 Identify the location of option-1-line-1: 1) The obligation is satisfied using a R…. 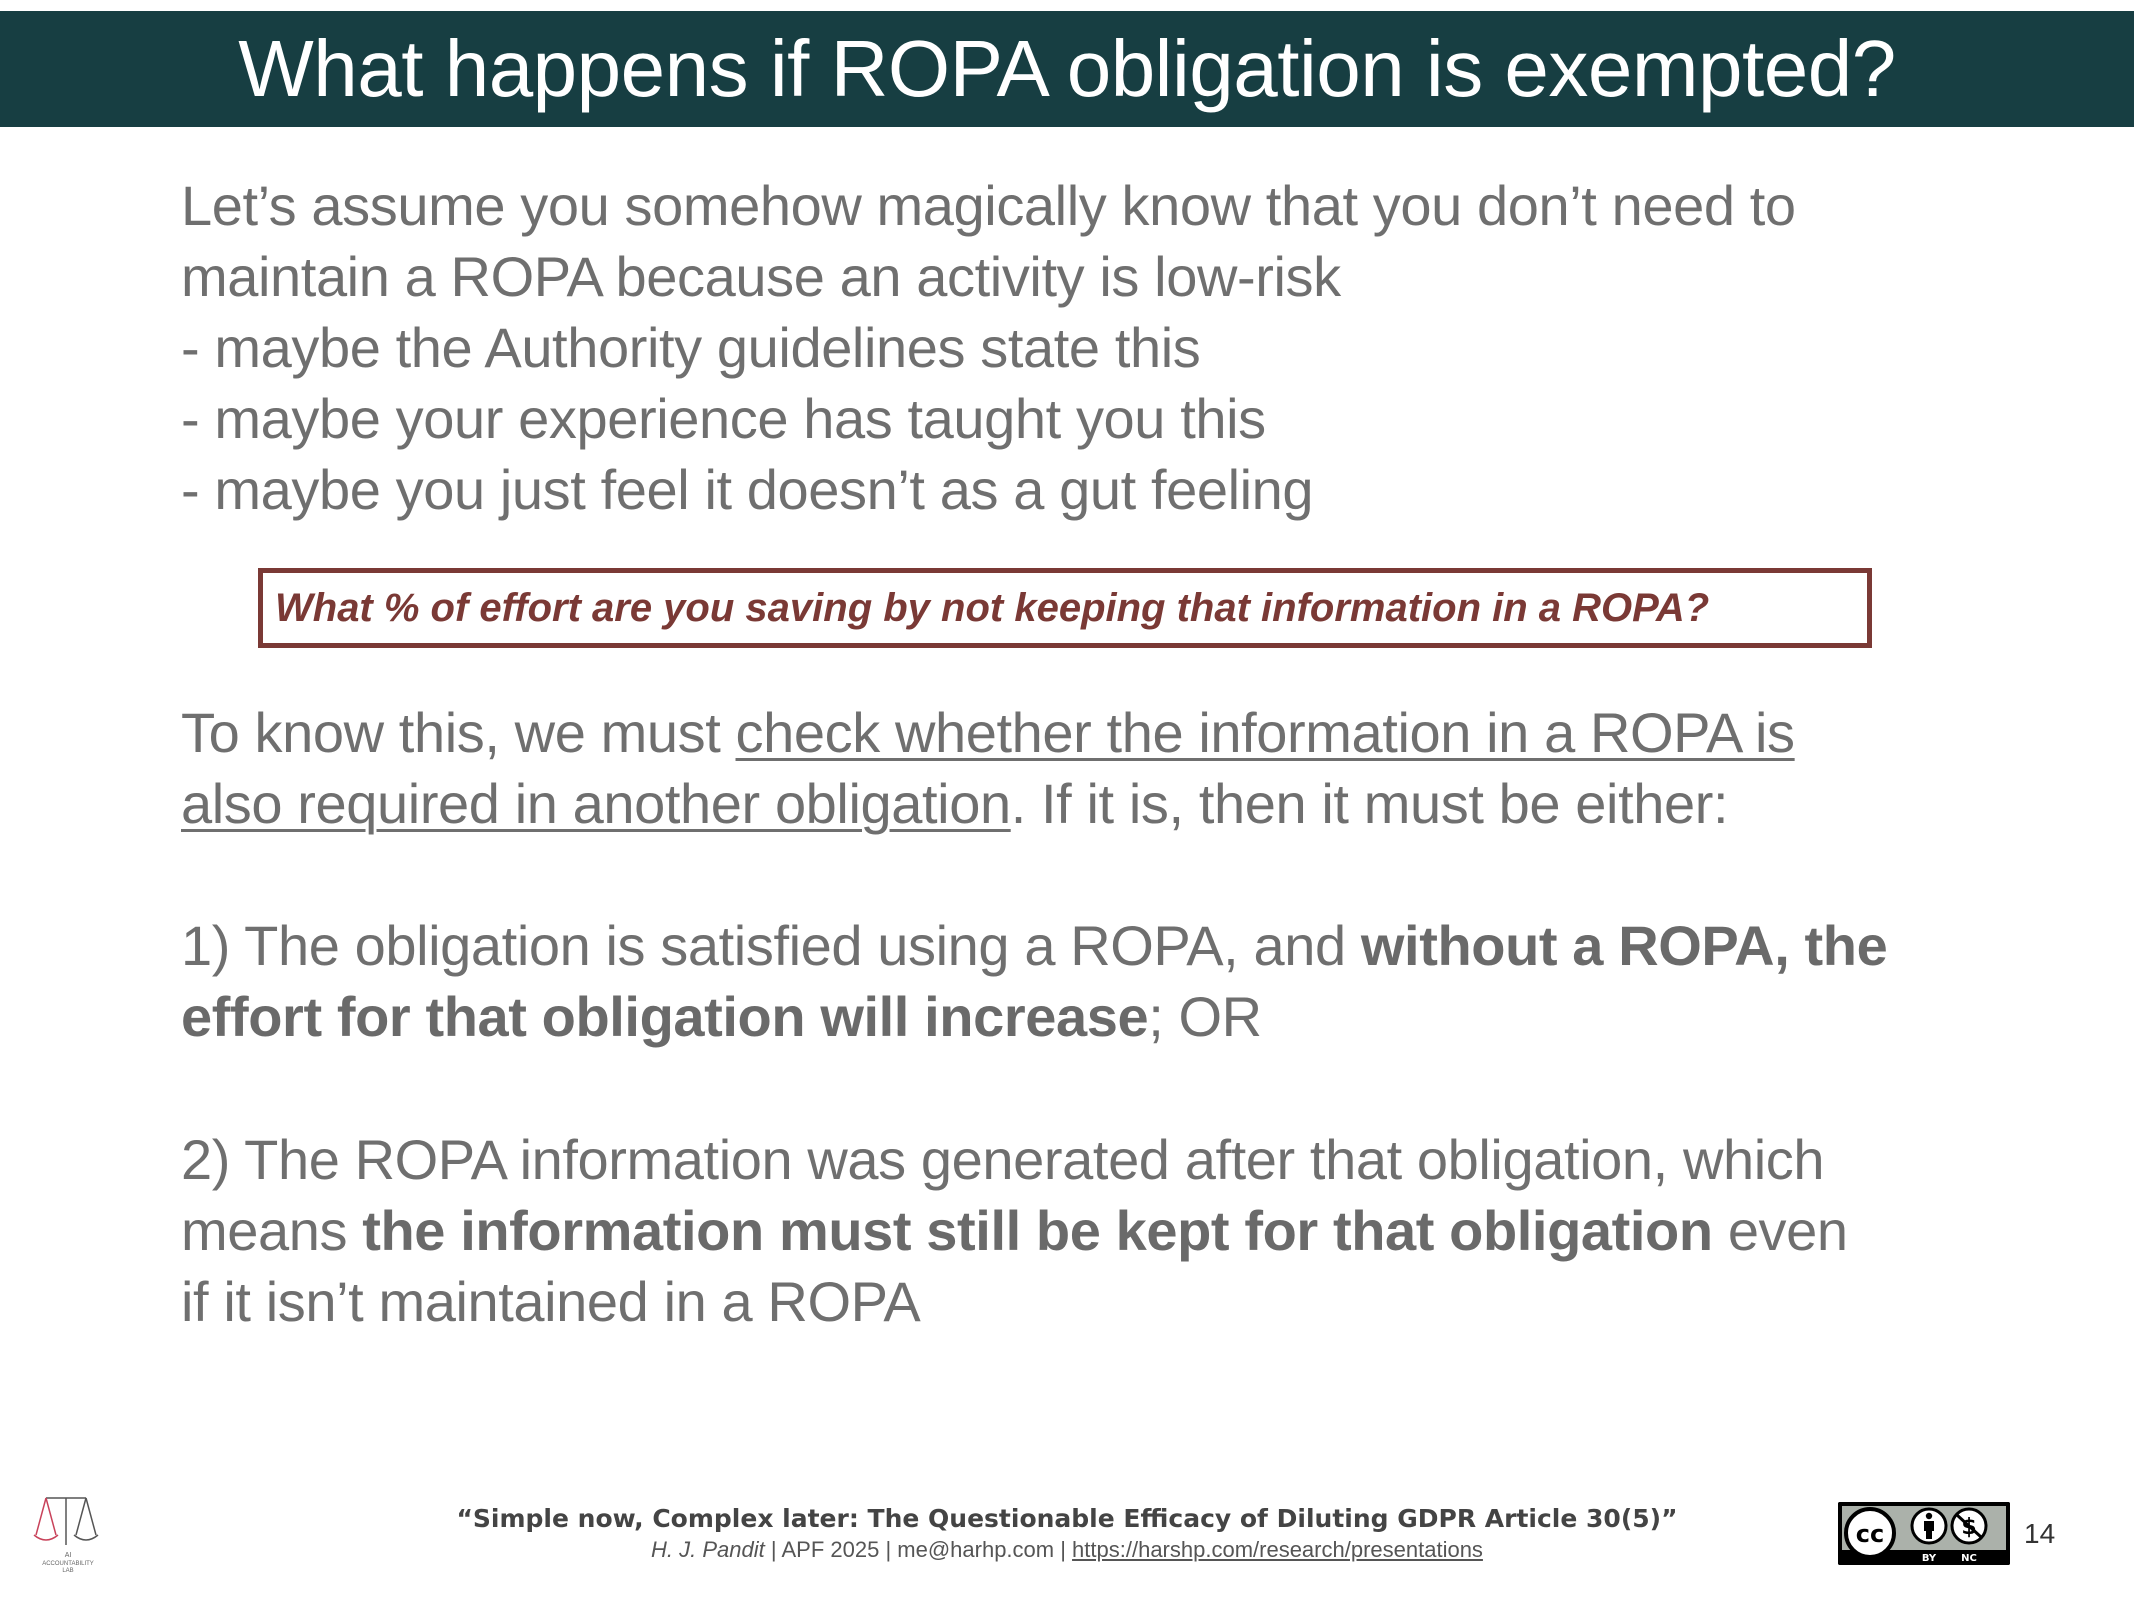
(1091, 945).